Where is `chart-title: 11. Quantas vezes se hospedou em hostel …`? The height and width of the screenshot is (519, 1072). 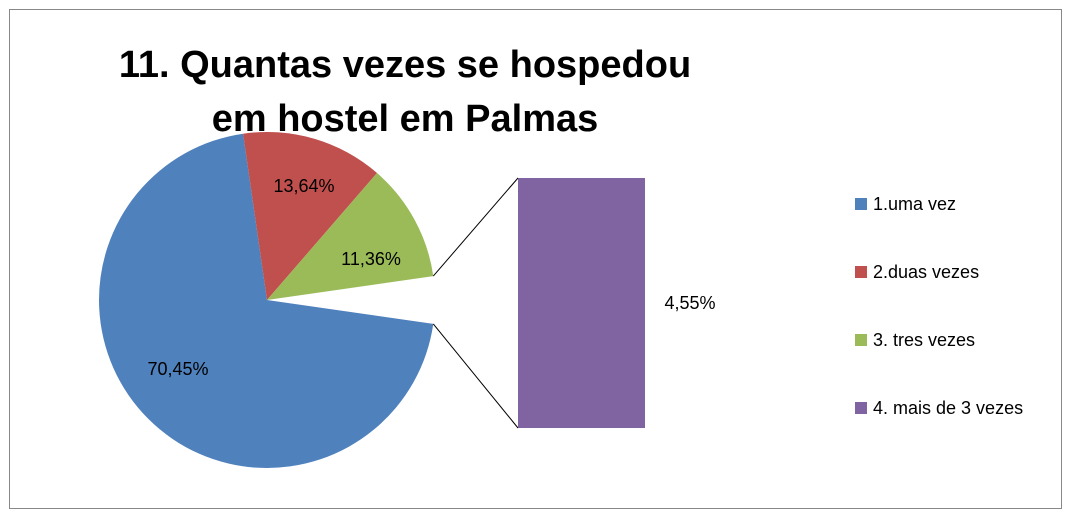
chart-title: 11. Quantas vezes se hospedou em hostel … is located at coordinates (405, 92).